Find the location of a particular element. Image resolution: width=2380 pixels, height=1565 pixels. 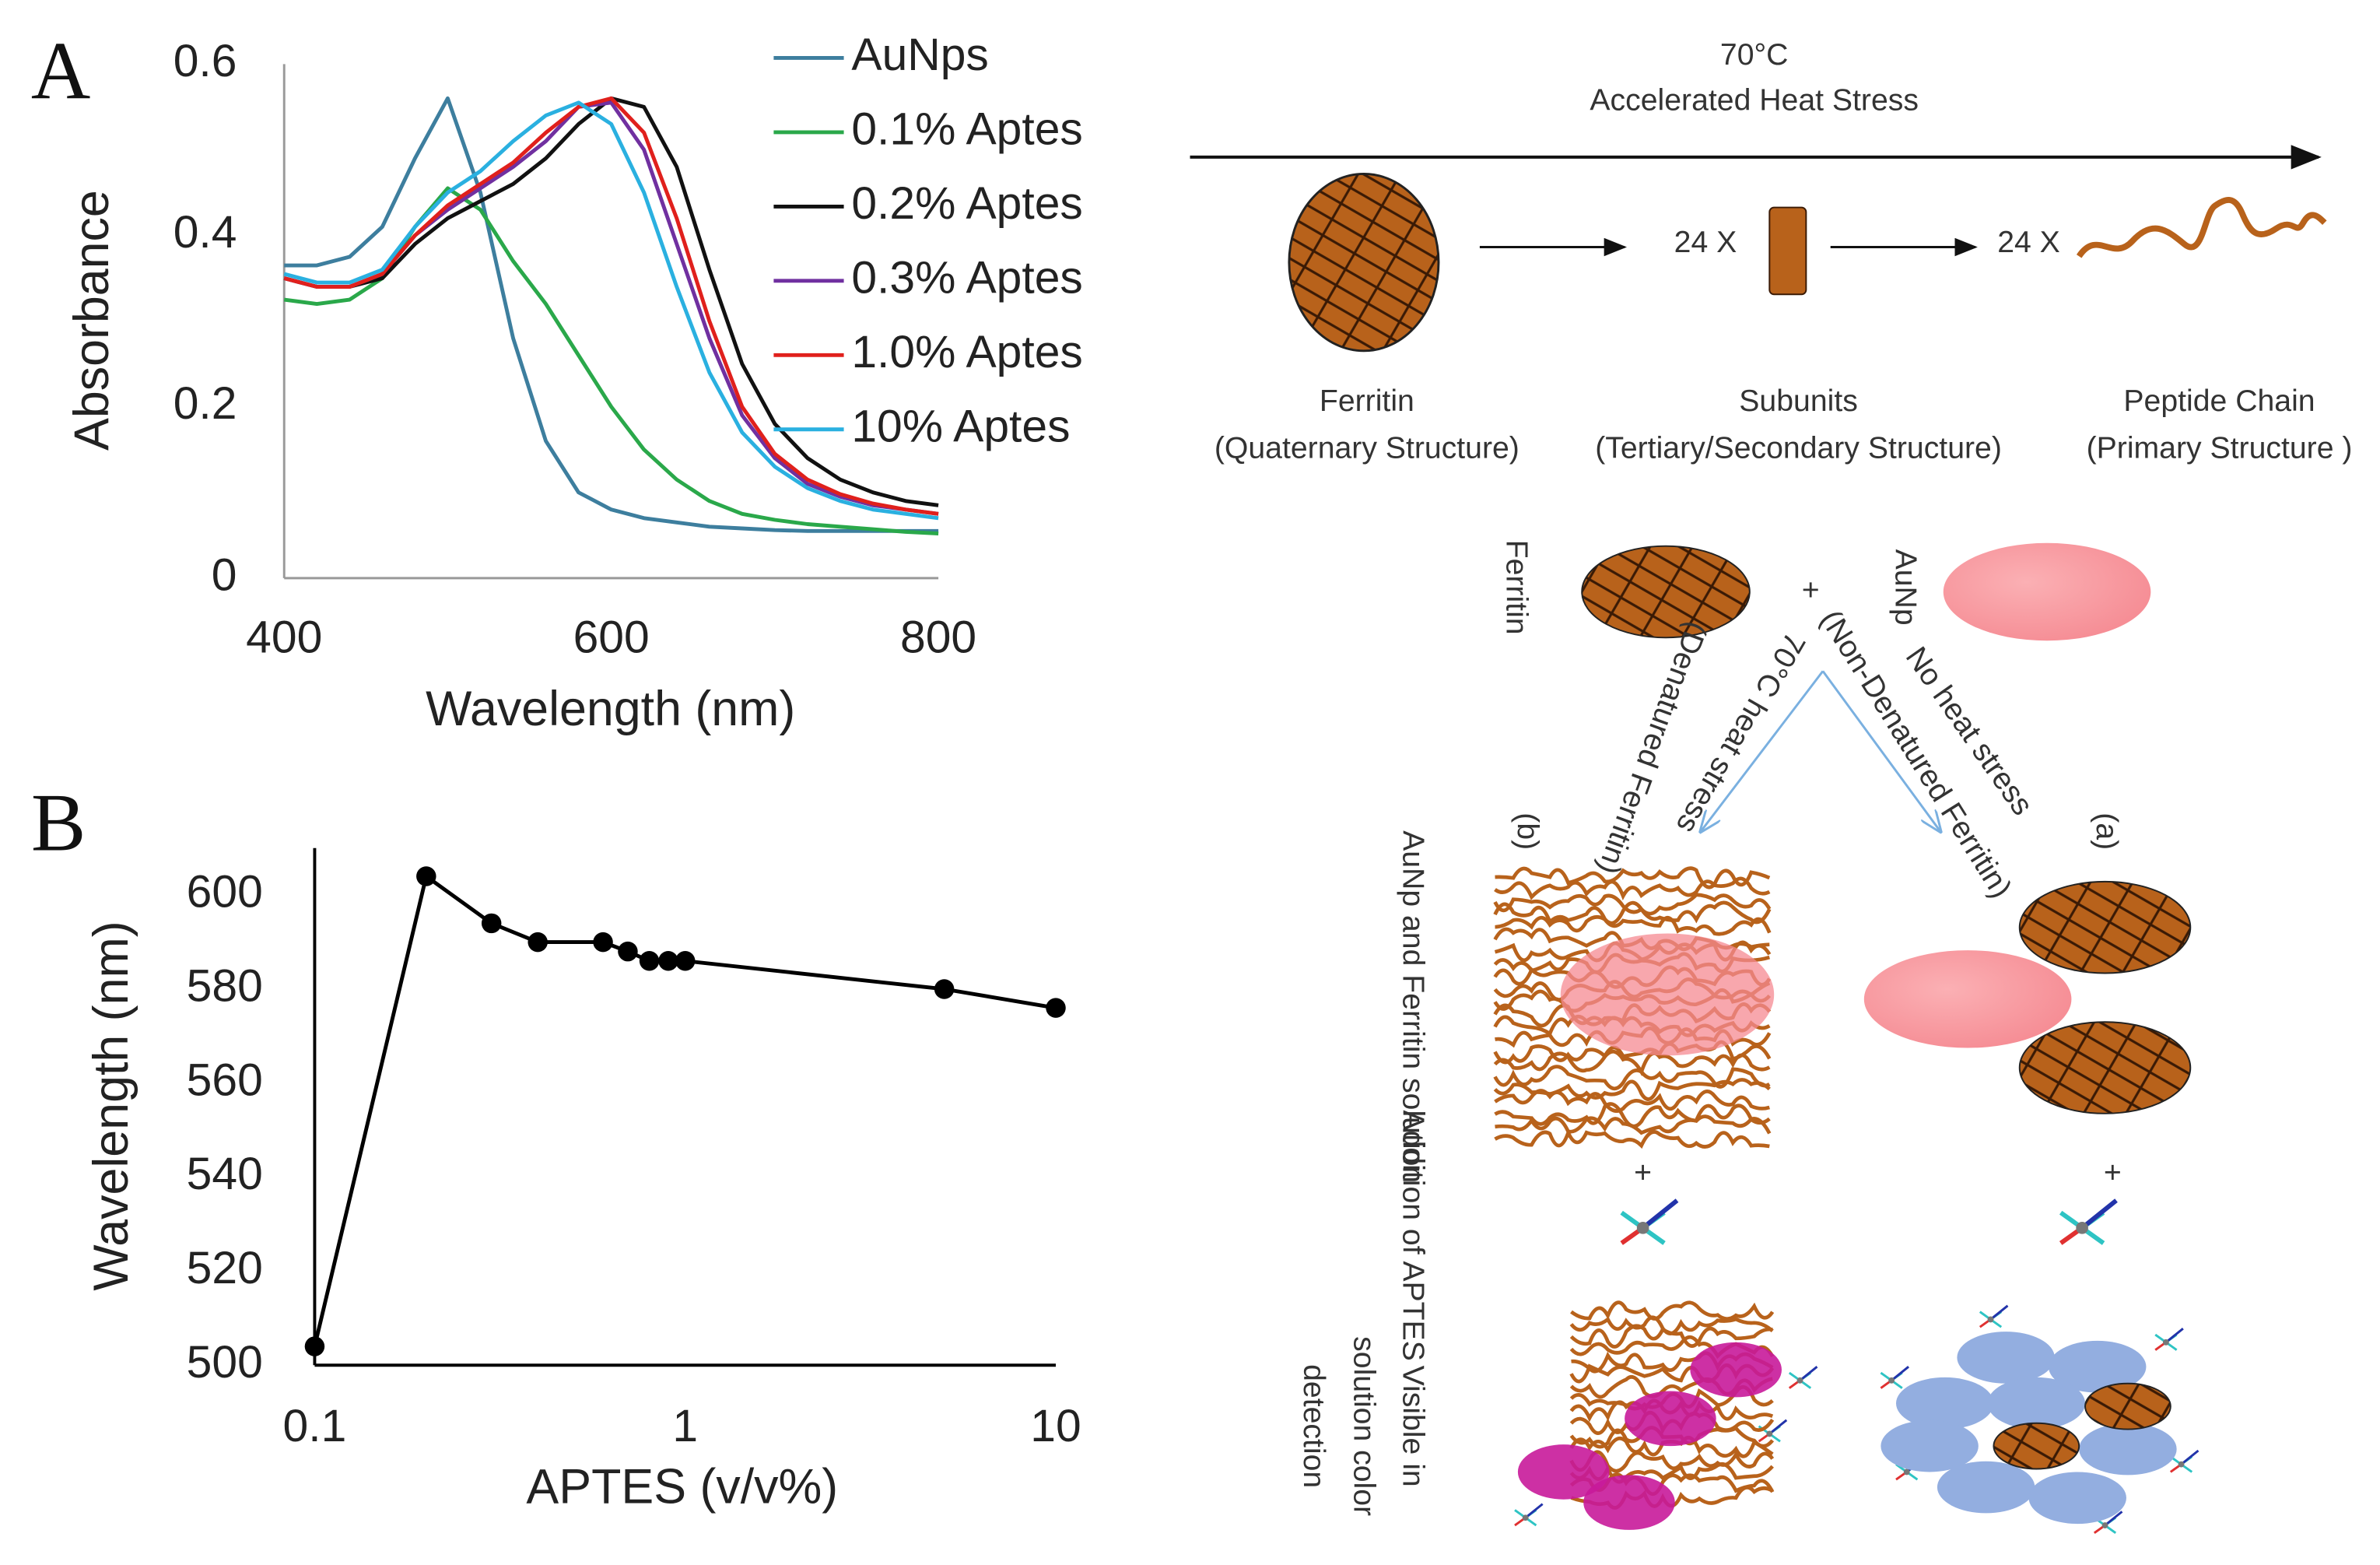

legend-label: 0.3% Aptes is located at coordinates (967, 277).